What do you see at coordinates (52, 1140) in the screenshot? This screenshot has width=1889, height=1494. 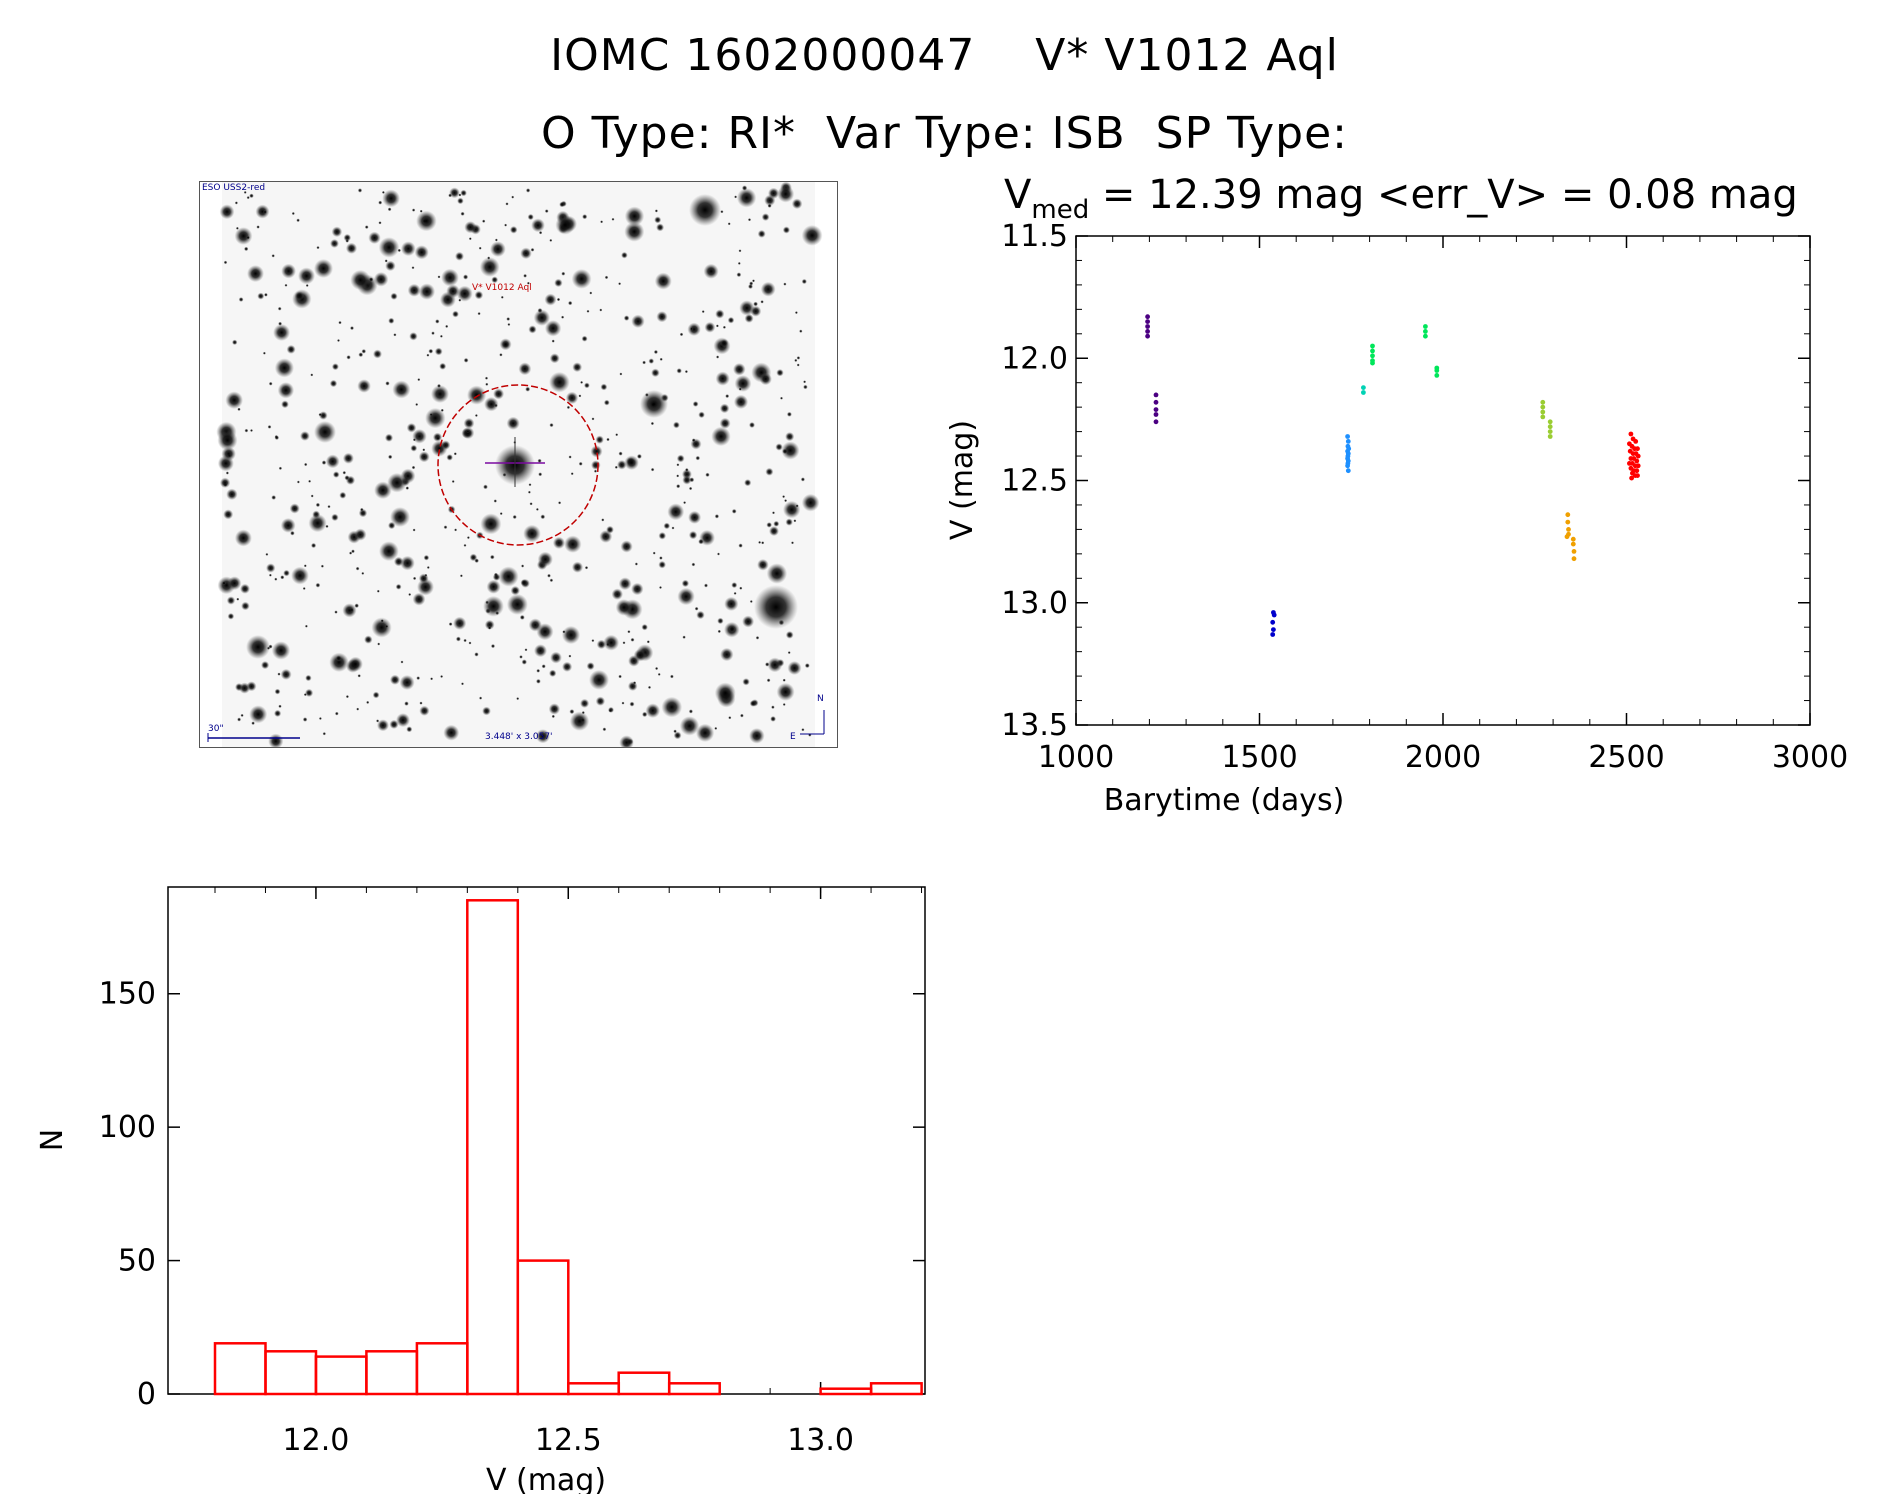 I see `histogram-ylabel: N` at bounding box center [52, 1140].